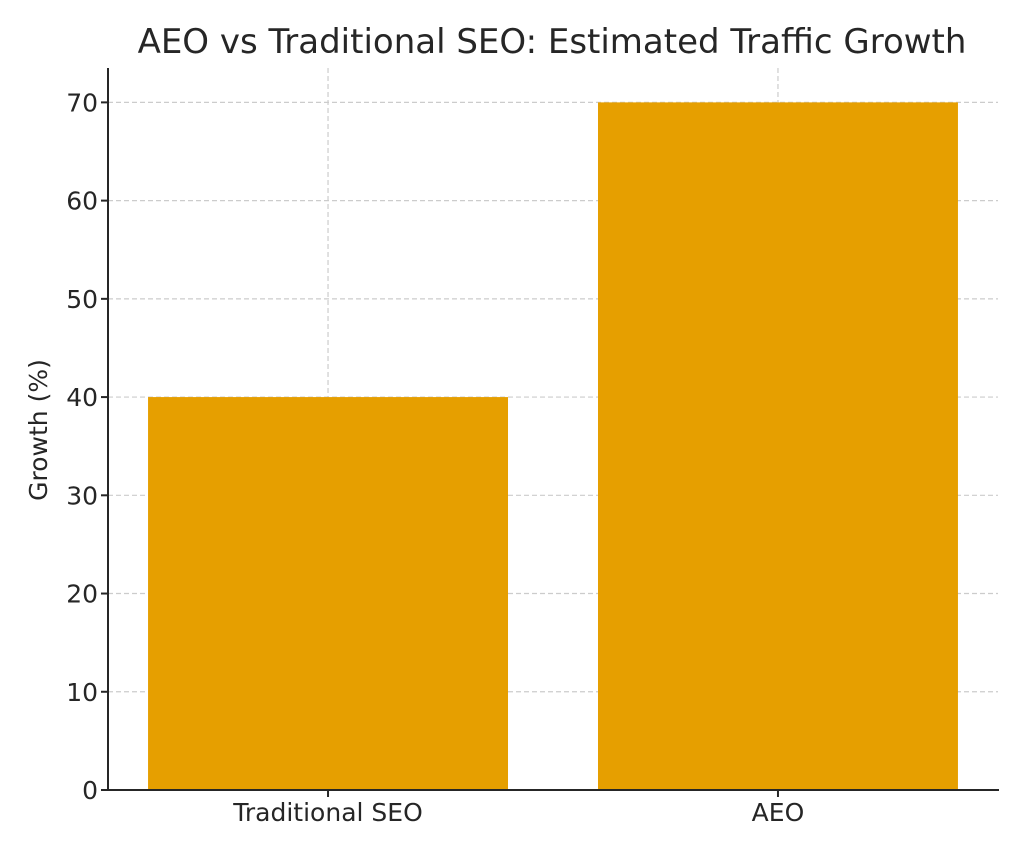 This screenshot has width=1024, height=857. I want to click on y-tick-label: 20, so click(82, 594).